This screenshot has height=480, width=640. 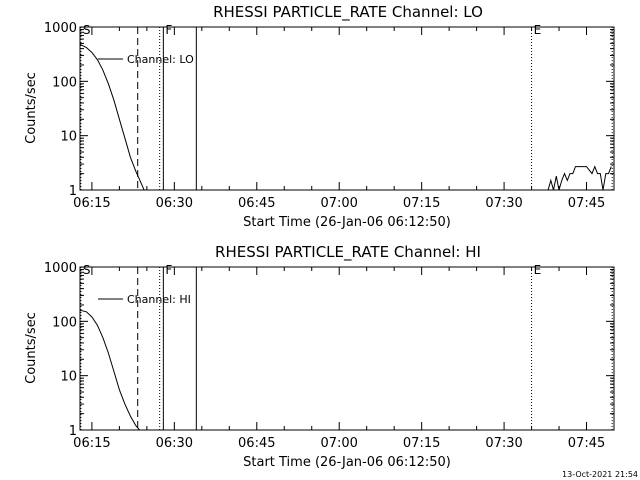 What do you see at coordinates (338, 203) in the screenshot?
I see `chart-1-x-tick-label-3: 07:00` at bounding box center [338, 203].